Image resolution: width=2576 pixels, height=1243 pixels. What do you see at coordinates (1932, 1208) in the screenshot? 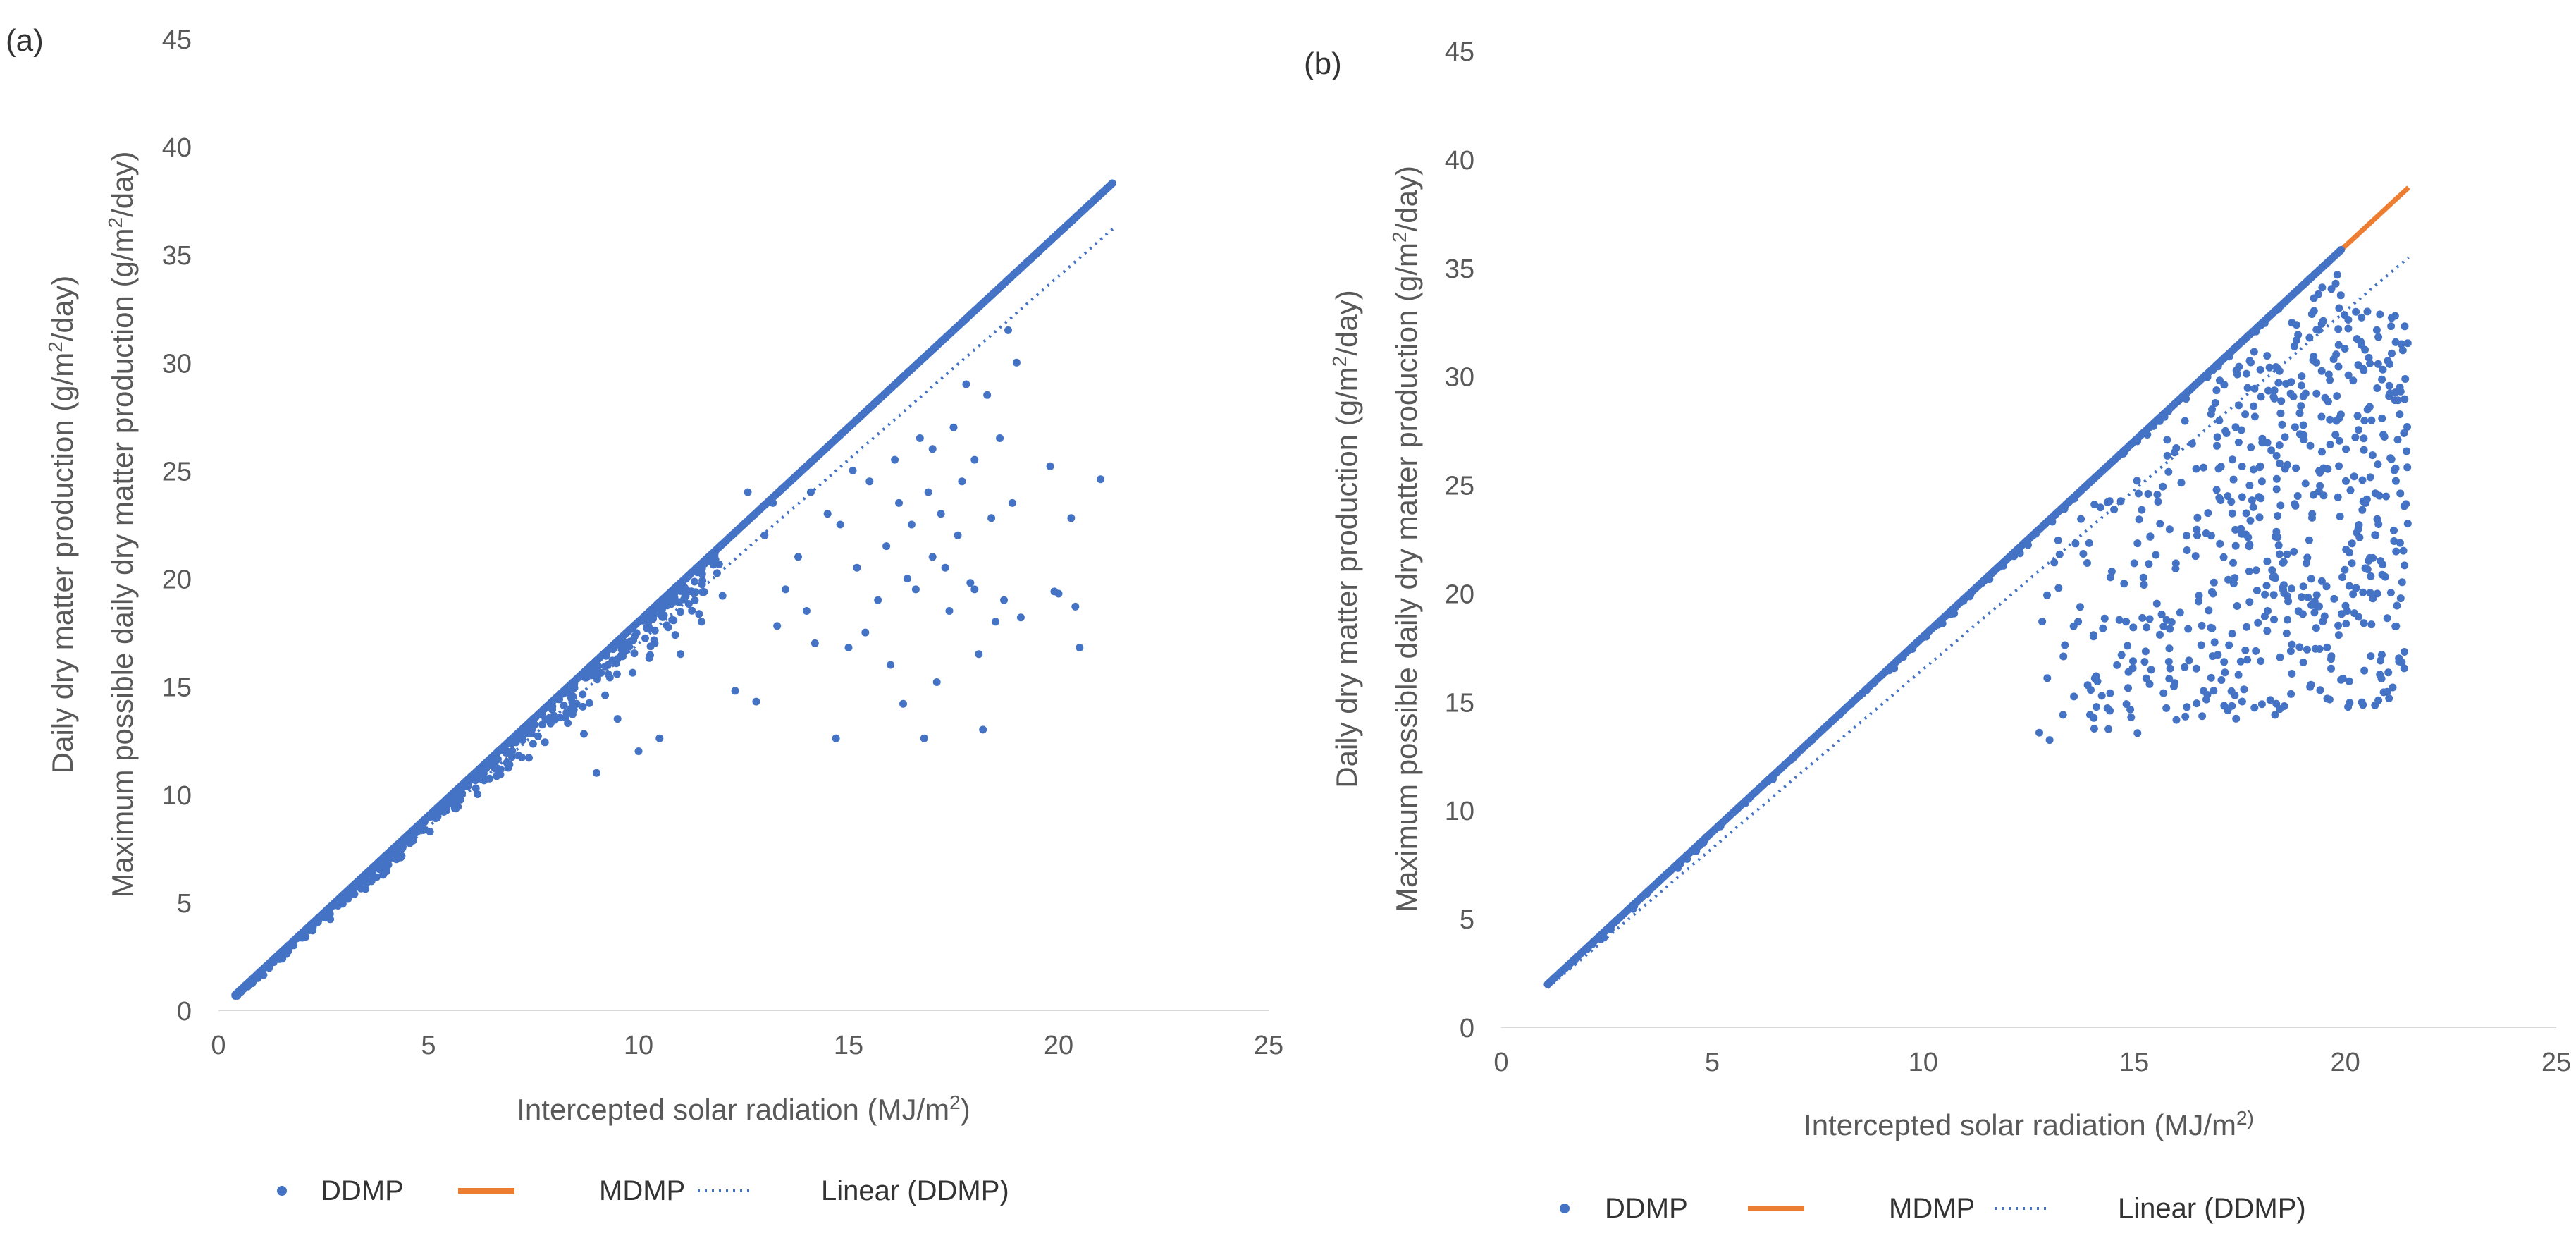
I see `legend-label: MDMP` at bounding box center [1932, 1208].